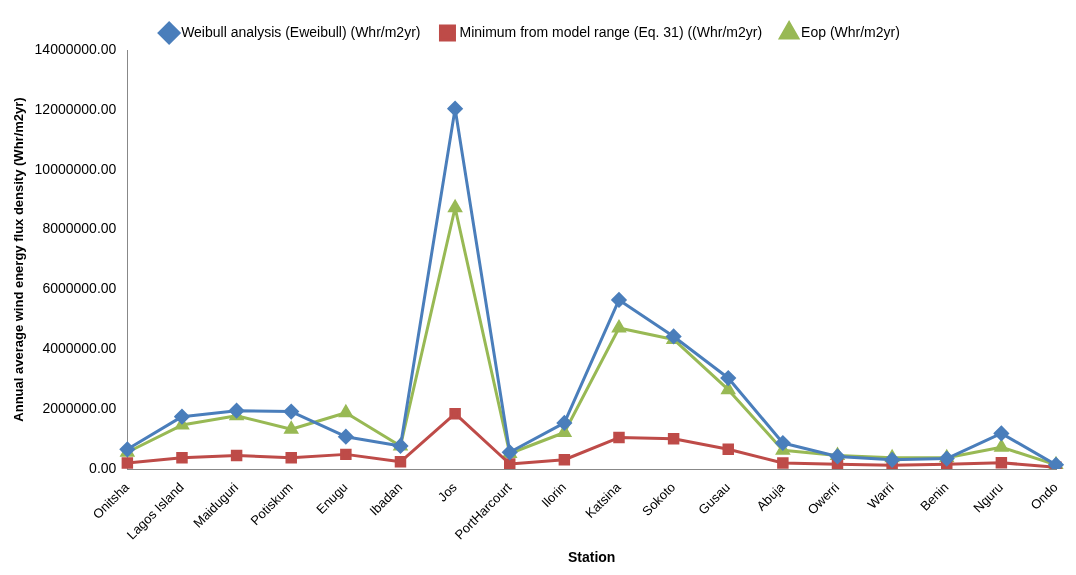  Describe the element at coordinates (301, 31) in the screenshot. I see `legend-label: Weibull analysis (Eweibull) (Whr/m2yr)` at that location.